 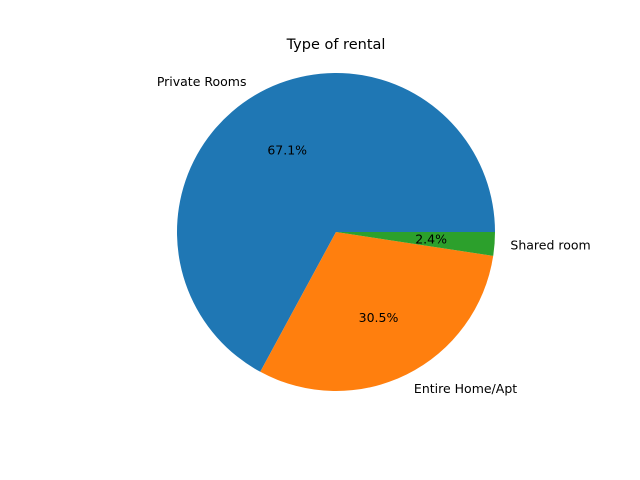 What do you see at coordinates (336, 45) in the screenshot?
I see `chart-title: Type of rental` at bounding box center [336, 45].